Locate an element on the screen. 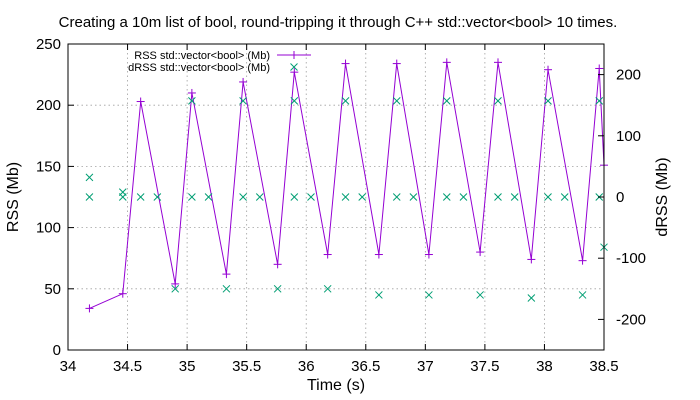 Image resolution: width=700 pixels, height=400 pixels. x-axis-title: Time (s) is located at coordinates (336, 385).